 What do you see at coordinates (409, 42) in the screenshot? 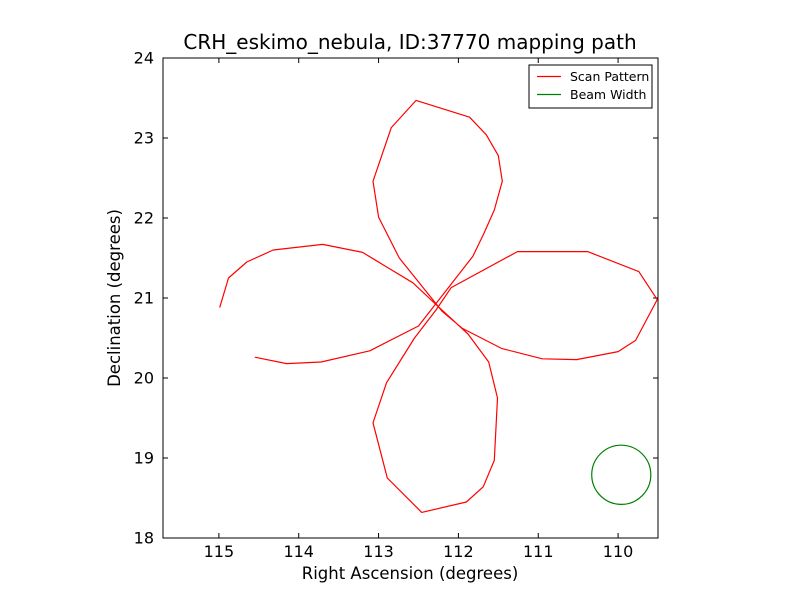
I see `plot-title: CRH_eskimo_nebula, ID:37770 mapping path` at bounding box center [409, 42].